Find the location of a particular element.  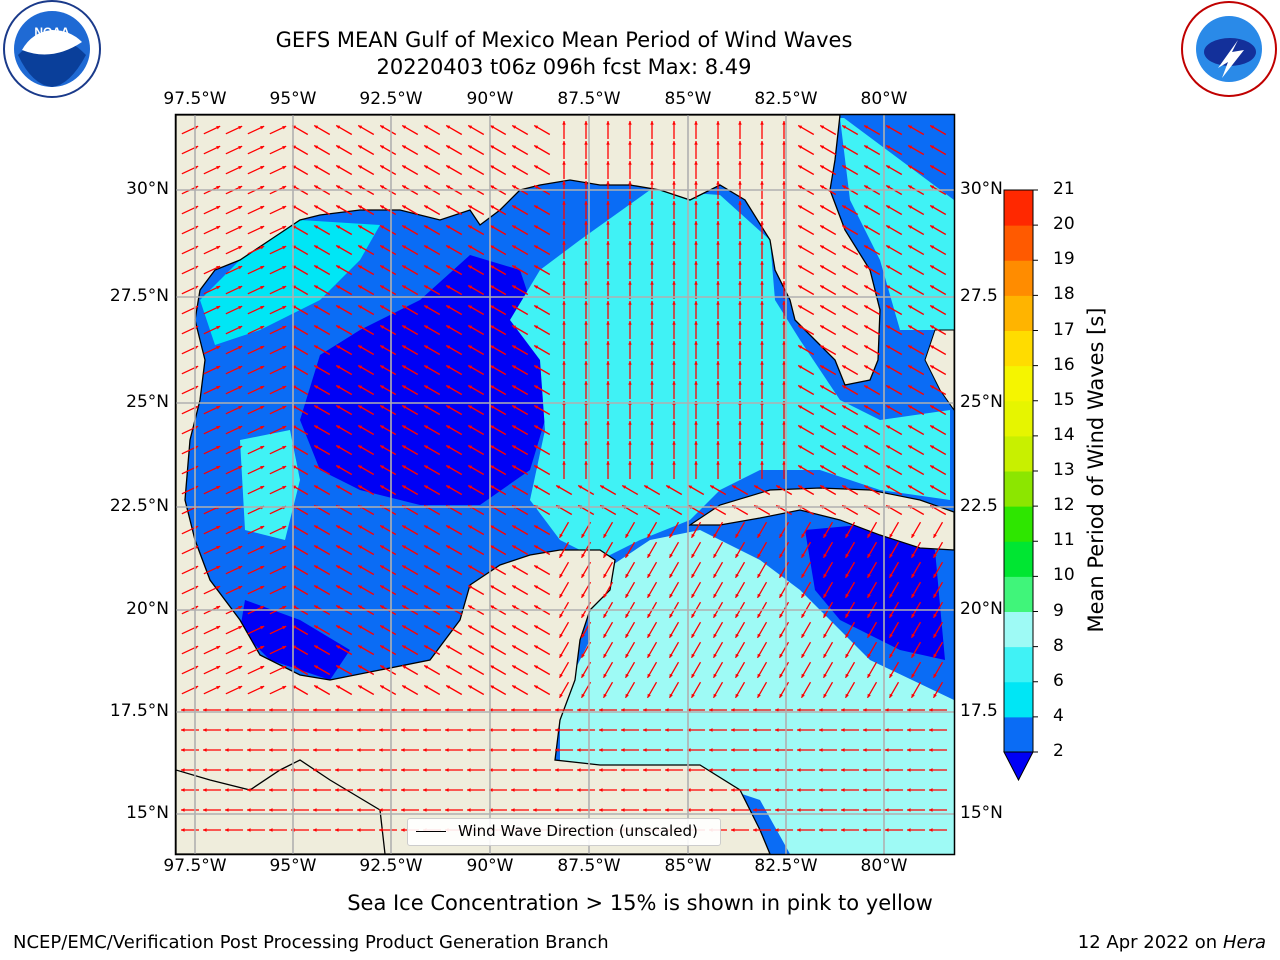

colorbar-tick-label: 10 is located at coordinates (1064, 575).